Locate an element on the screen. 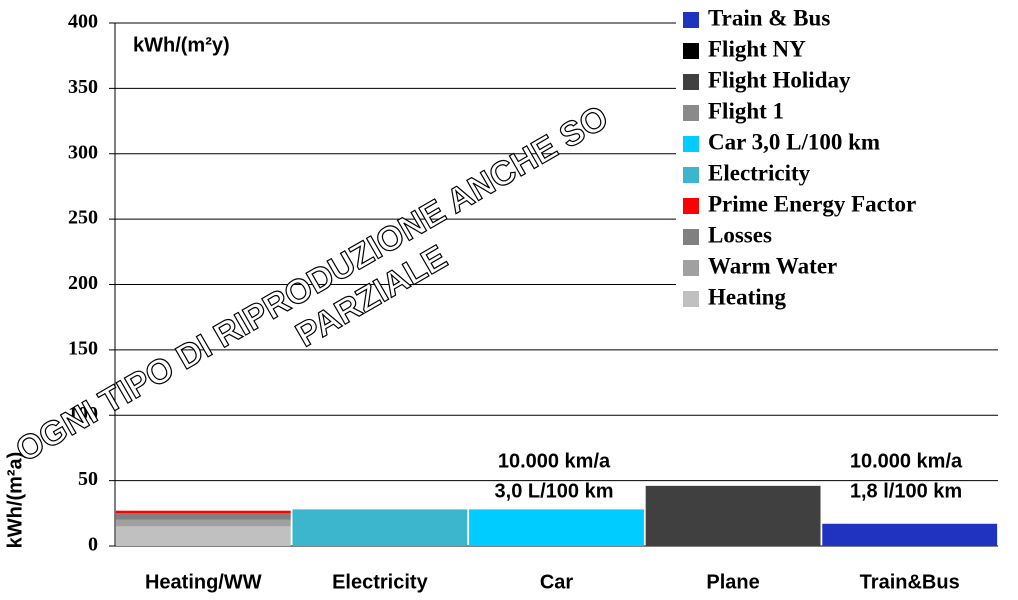 This screenshot has width=1018, height=600. legend-label: Flight 1 is located at coordinates (746, 110).